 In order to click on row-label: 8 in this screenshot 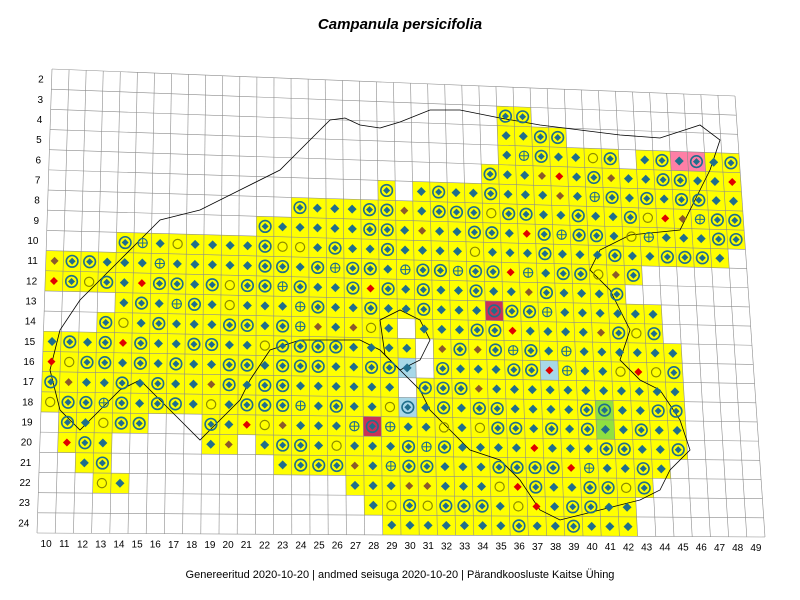, I will do `click(37, 201)`.